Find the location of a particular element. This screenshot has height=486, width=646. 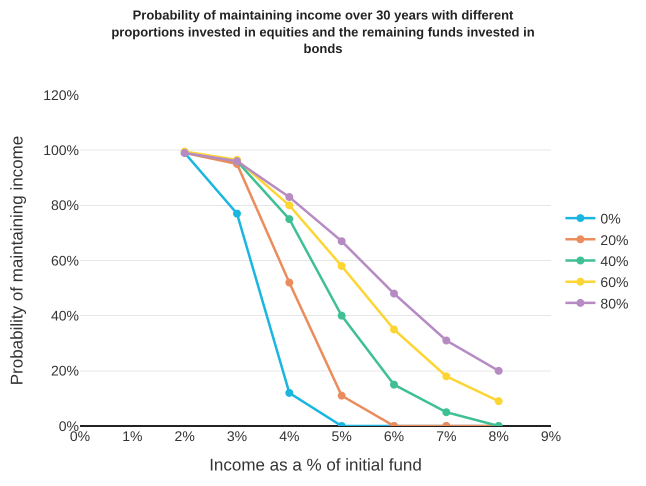

legend-label: 40% is located at coordinates (614, 260).